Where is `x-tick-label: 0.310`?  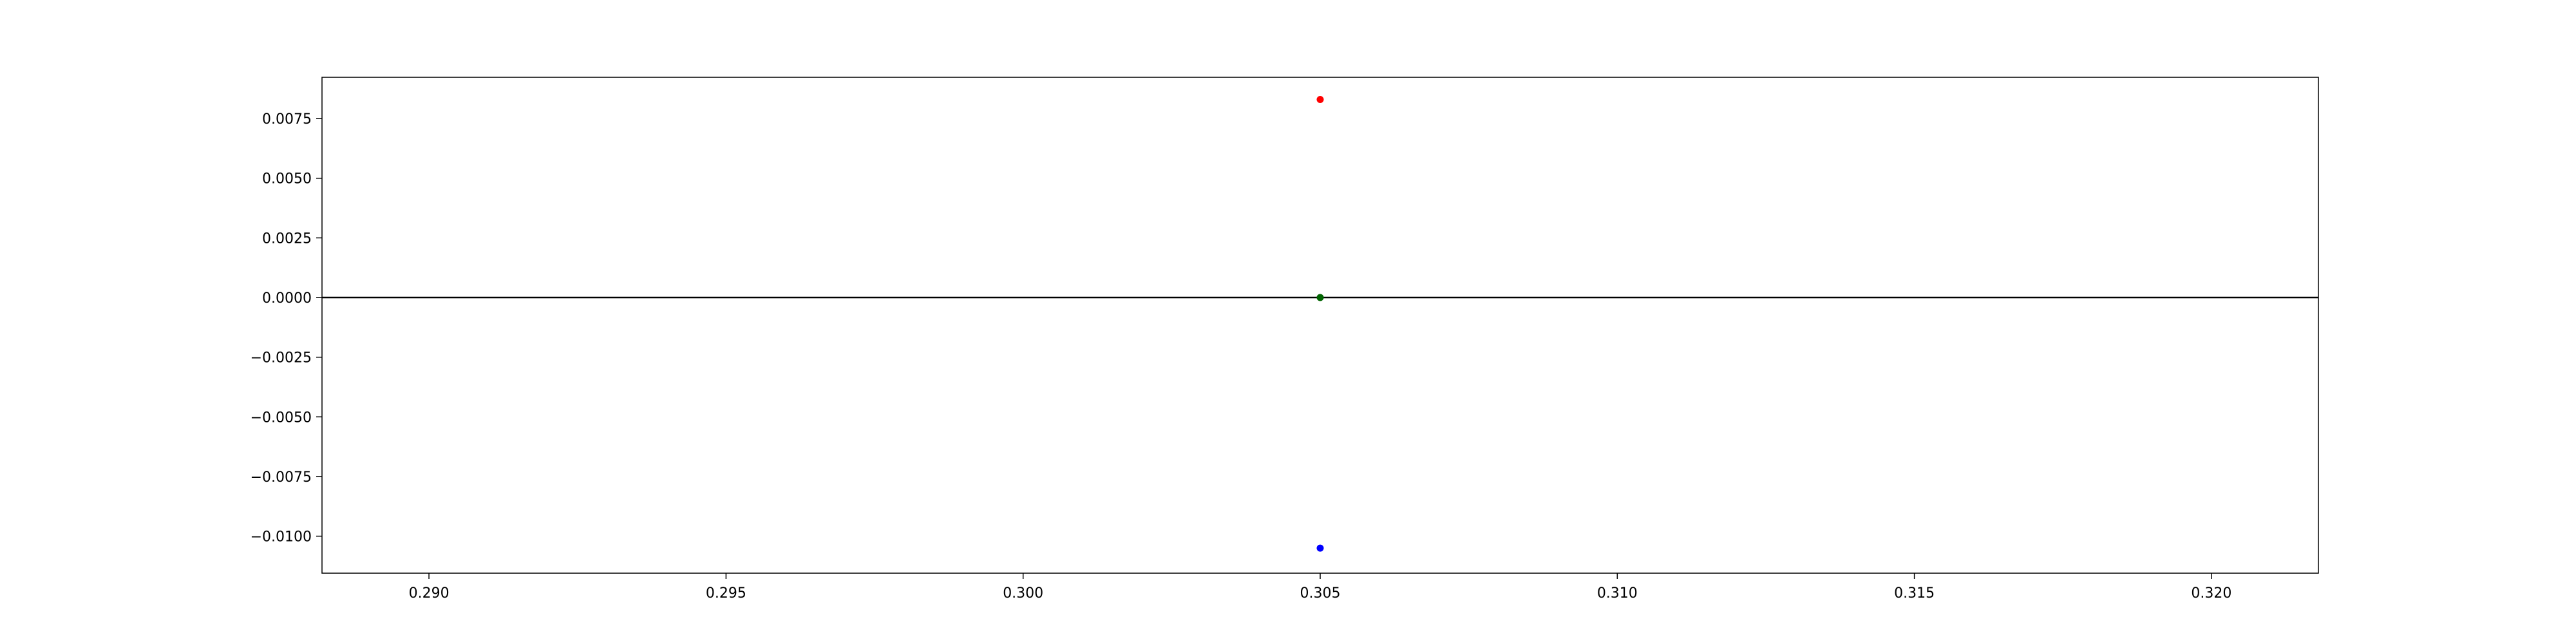
x-tick-label: 0.310 is located at coordinates (1618, 593).